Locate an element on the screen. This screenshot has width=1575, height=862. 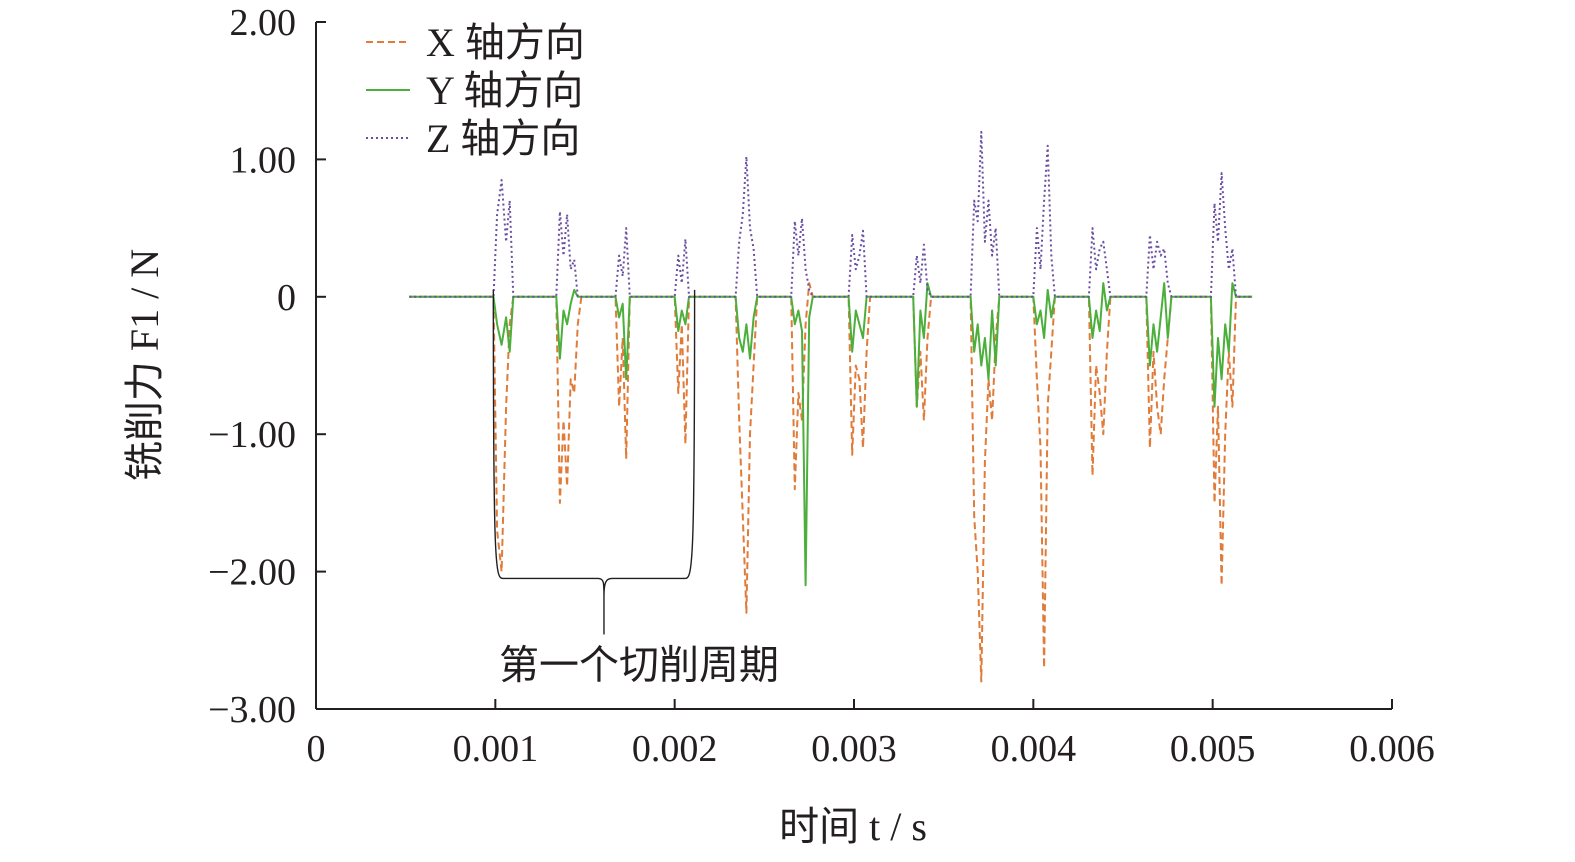
x-tick-label: 0.003 is located at coordinates (854, 749).